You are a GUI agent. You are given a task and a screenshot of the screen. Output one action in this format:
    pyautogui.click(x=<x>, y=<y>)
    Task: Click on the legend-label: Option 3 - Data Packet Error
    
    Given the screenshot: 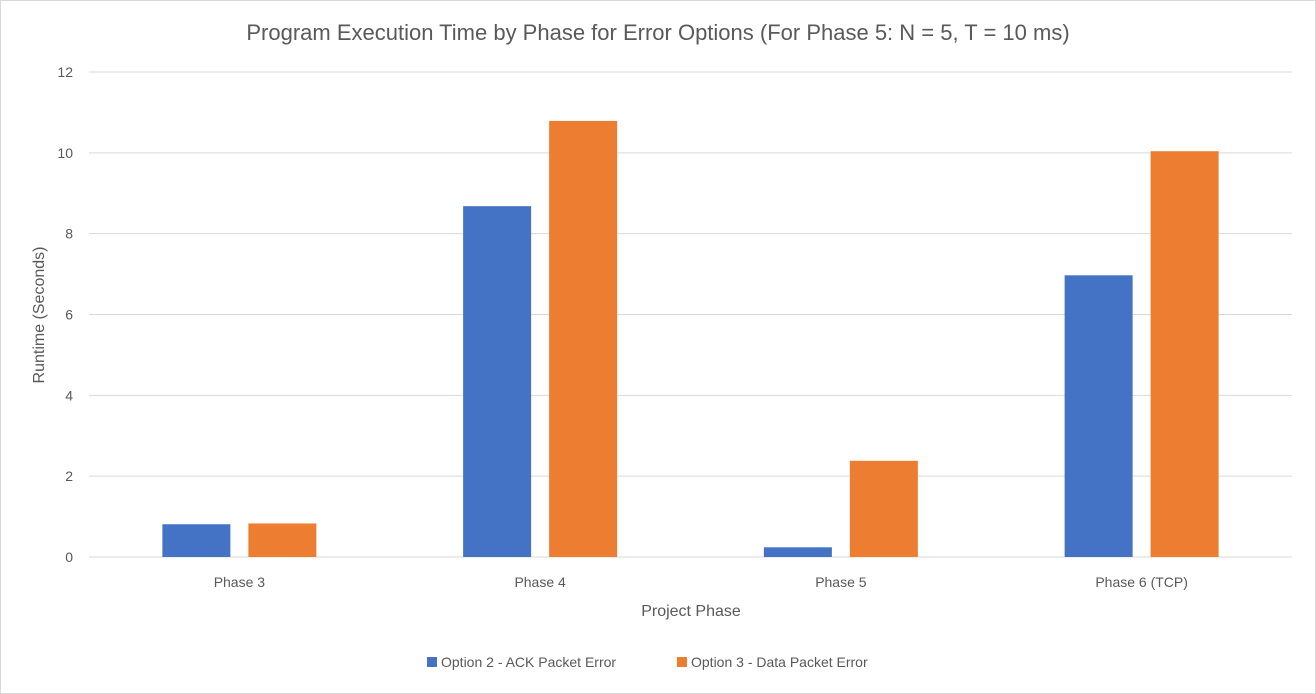 What is the action you would take?
    pyautogui.click(x=779, y=662)
    